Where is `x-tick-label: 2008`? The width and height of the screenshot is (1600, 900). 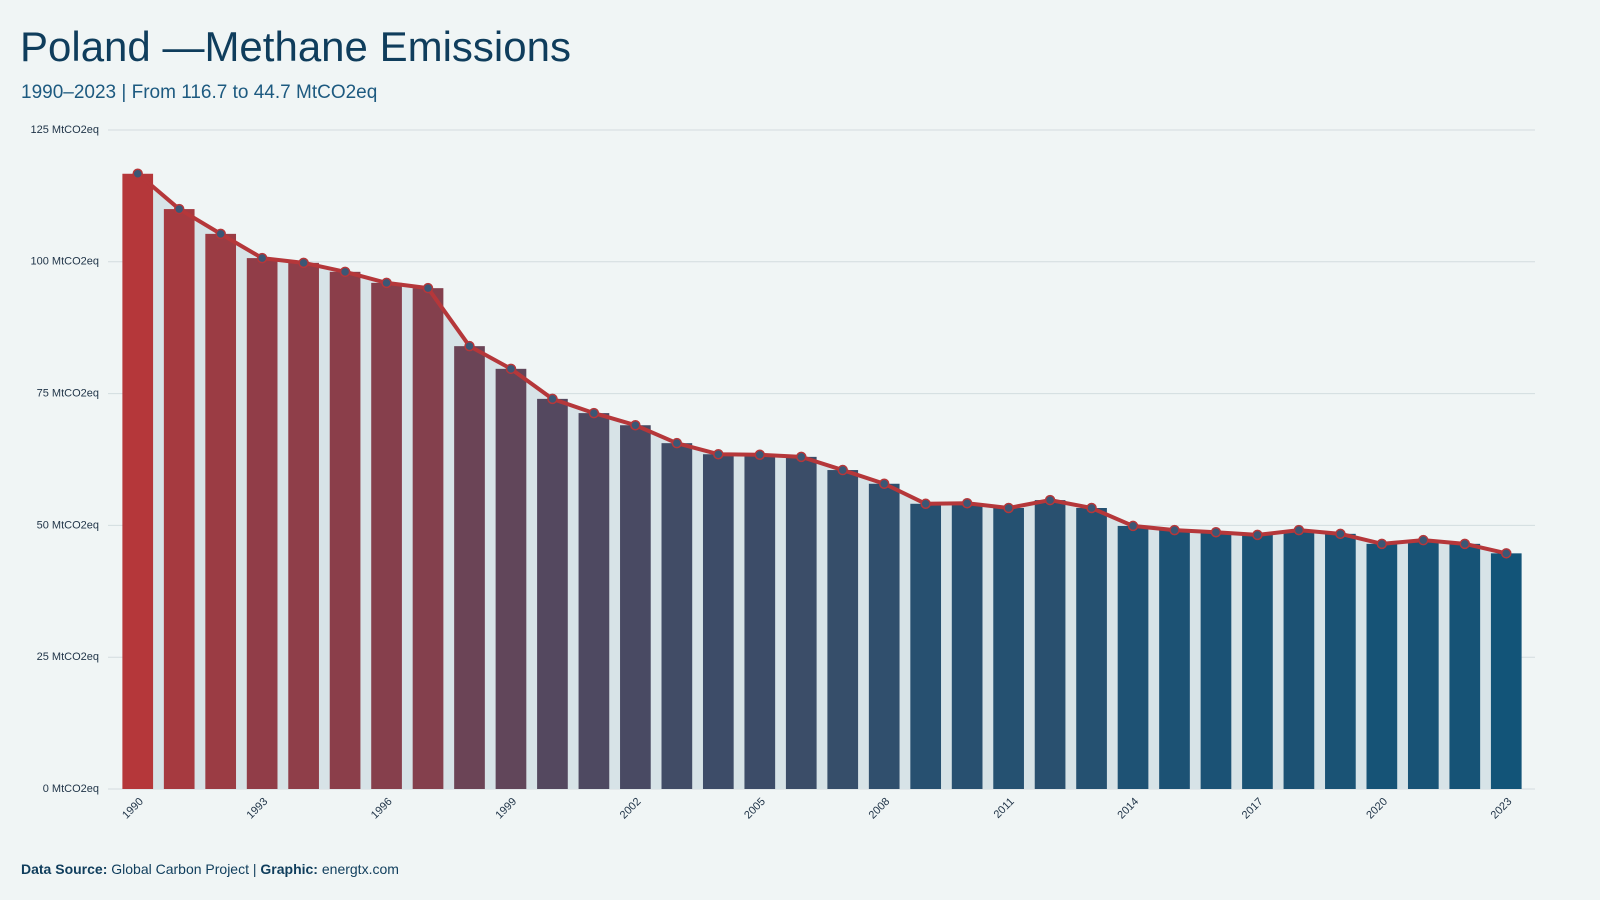
x-tick-label: 2008 is located at coordinates (880, 809).